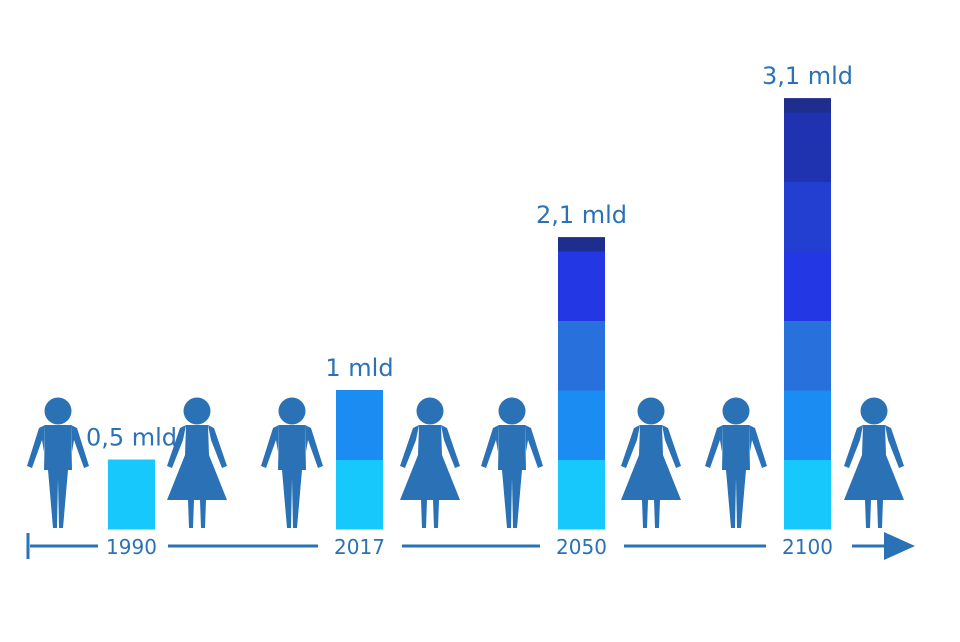  I want to click on bar-value-label: 0,5 mld, so click(131, 438).